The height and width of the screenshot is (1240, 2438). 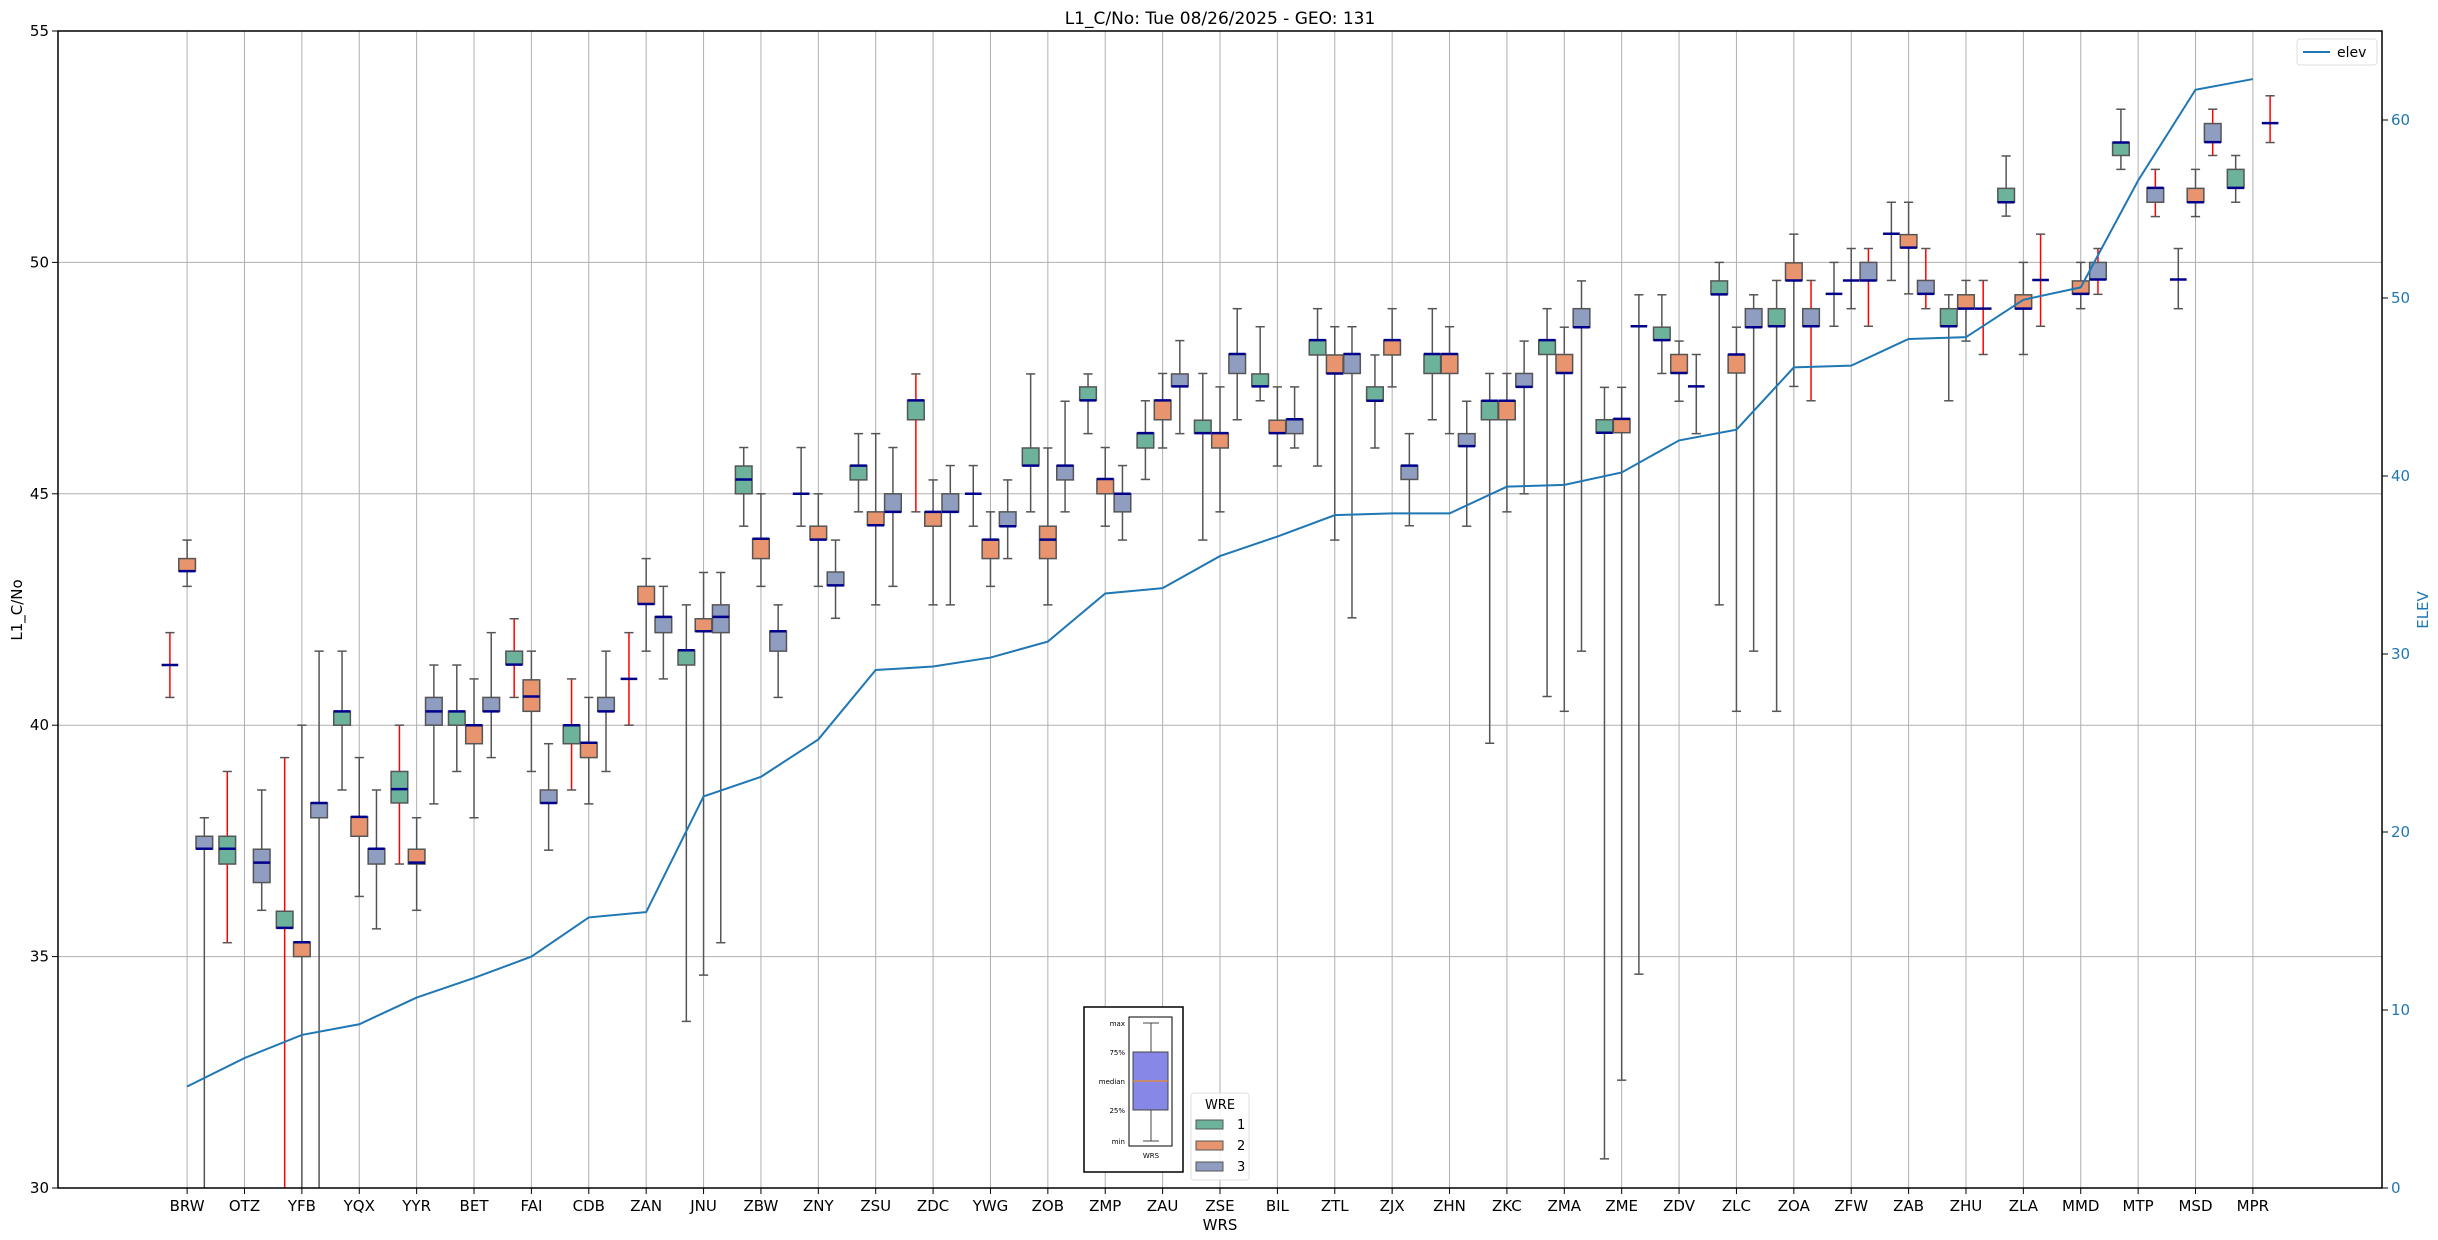 What do you see at coordinates (1432, 364) in the screenshot?
I see `box-zhn-wre1` at bounding box center [1432, 364].